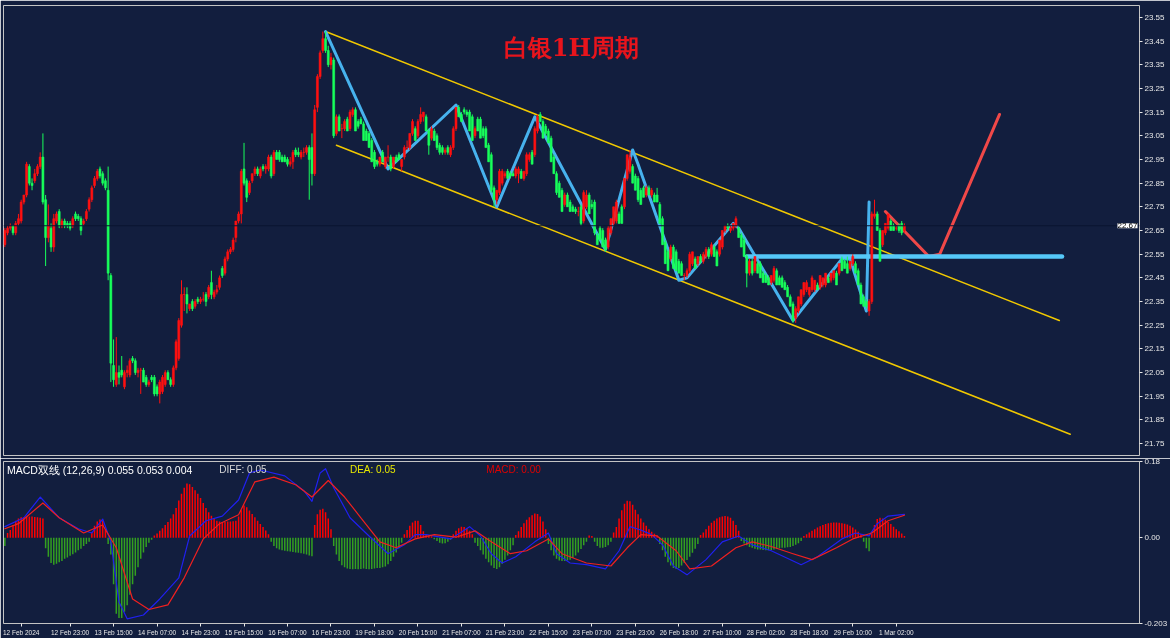  I want to click on y-tick-label: 22.95, so click(1155, 159).